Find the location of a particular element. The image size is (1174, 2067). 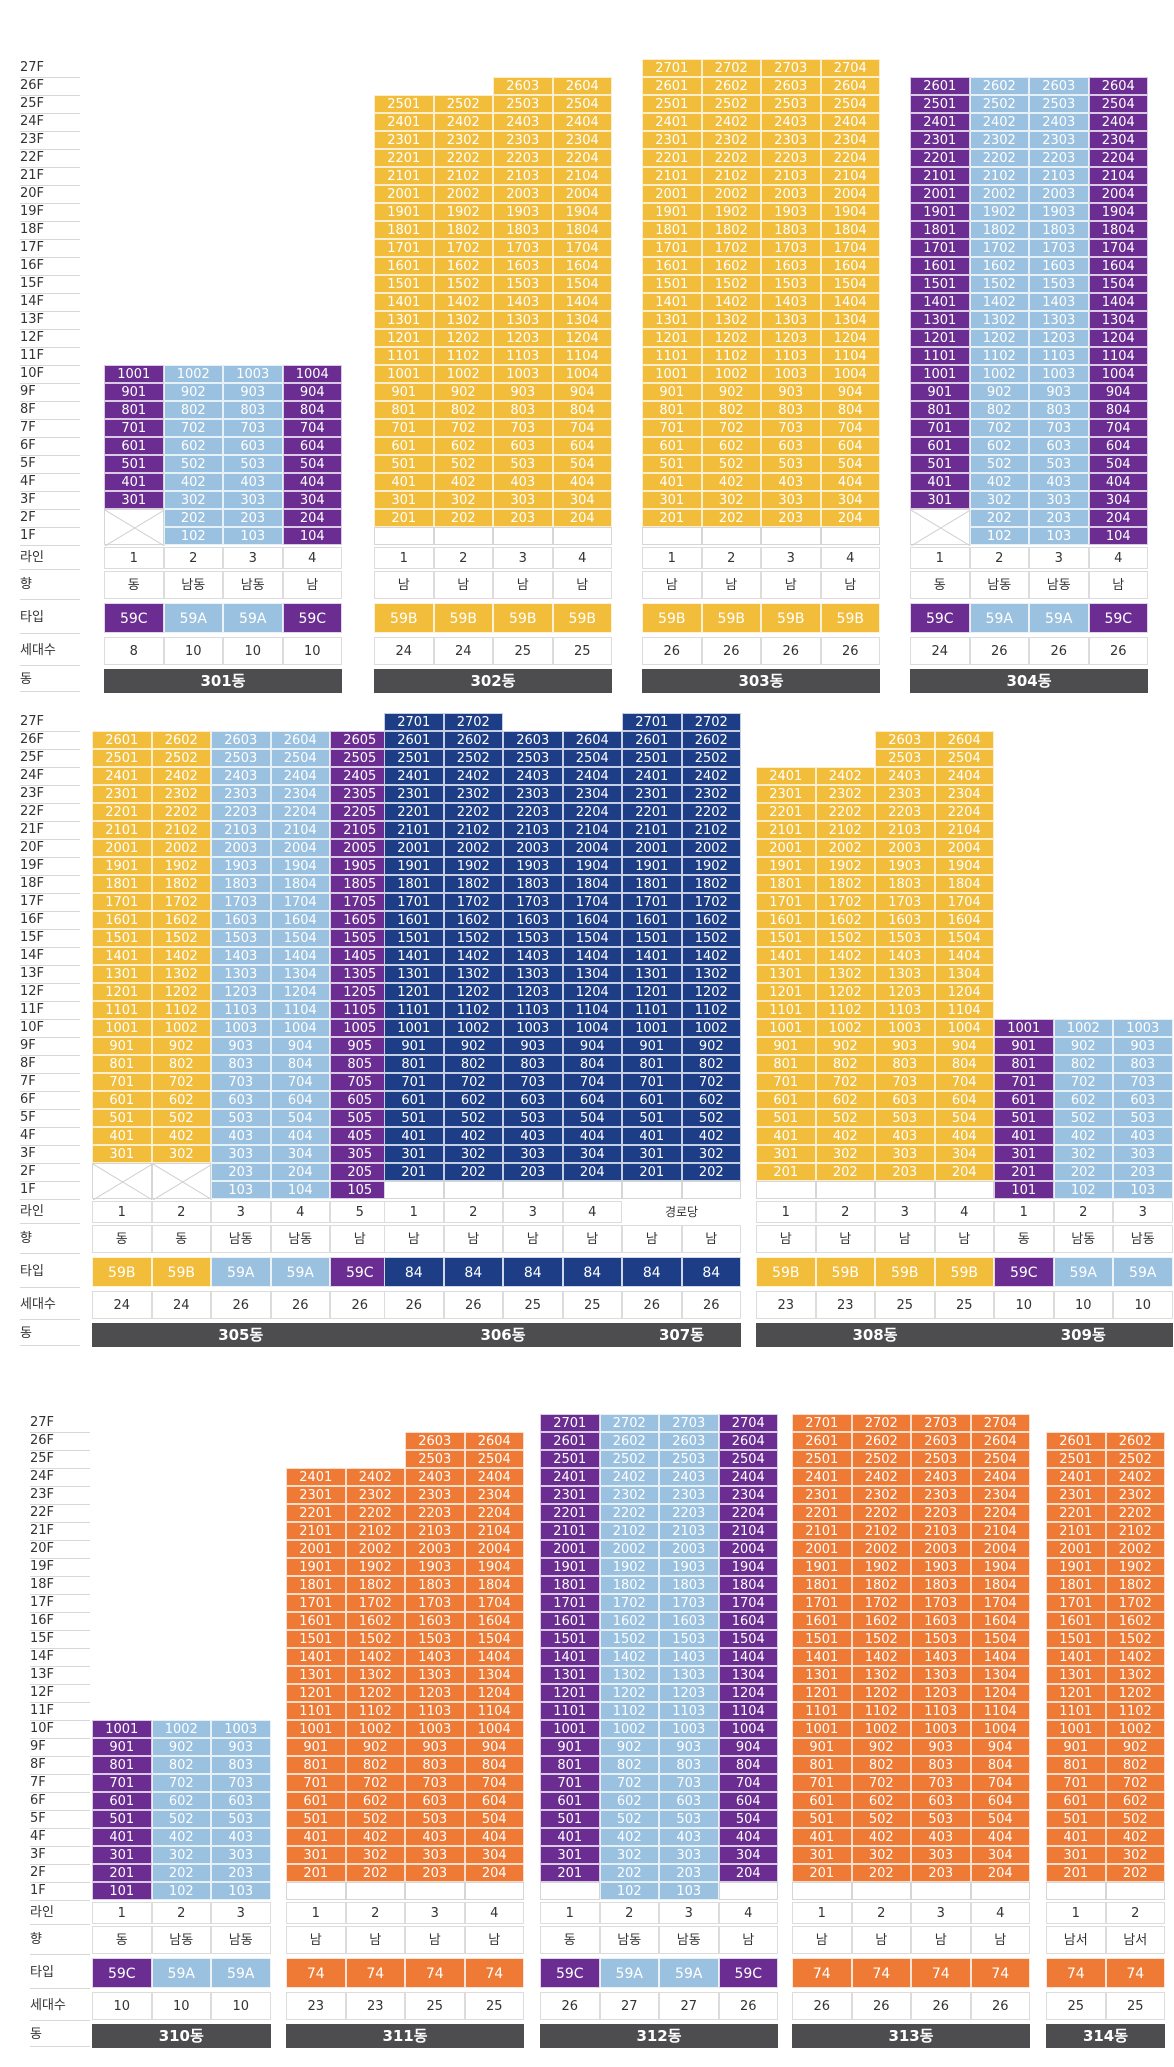

line-type: 59B is located at coordinates (463, 618).